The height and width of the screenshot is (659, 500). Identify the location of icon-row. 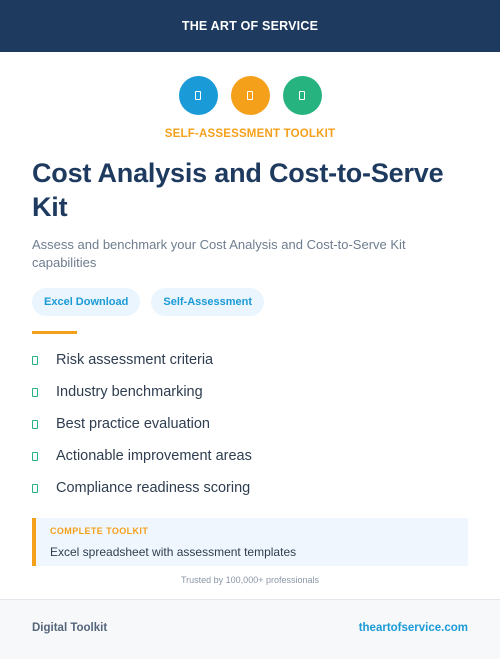
(250, 95).